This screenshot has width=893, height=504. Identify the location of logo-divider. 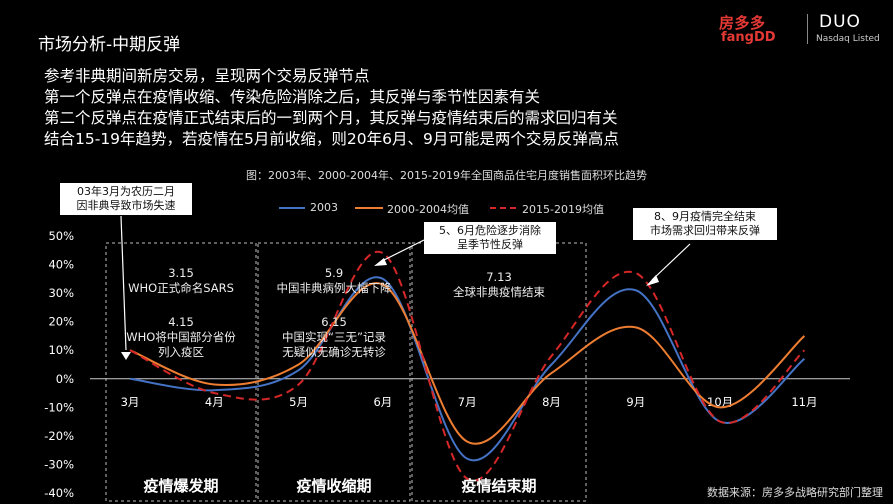
(807, 29).